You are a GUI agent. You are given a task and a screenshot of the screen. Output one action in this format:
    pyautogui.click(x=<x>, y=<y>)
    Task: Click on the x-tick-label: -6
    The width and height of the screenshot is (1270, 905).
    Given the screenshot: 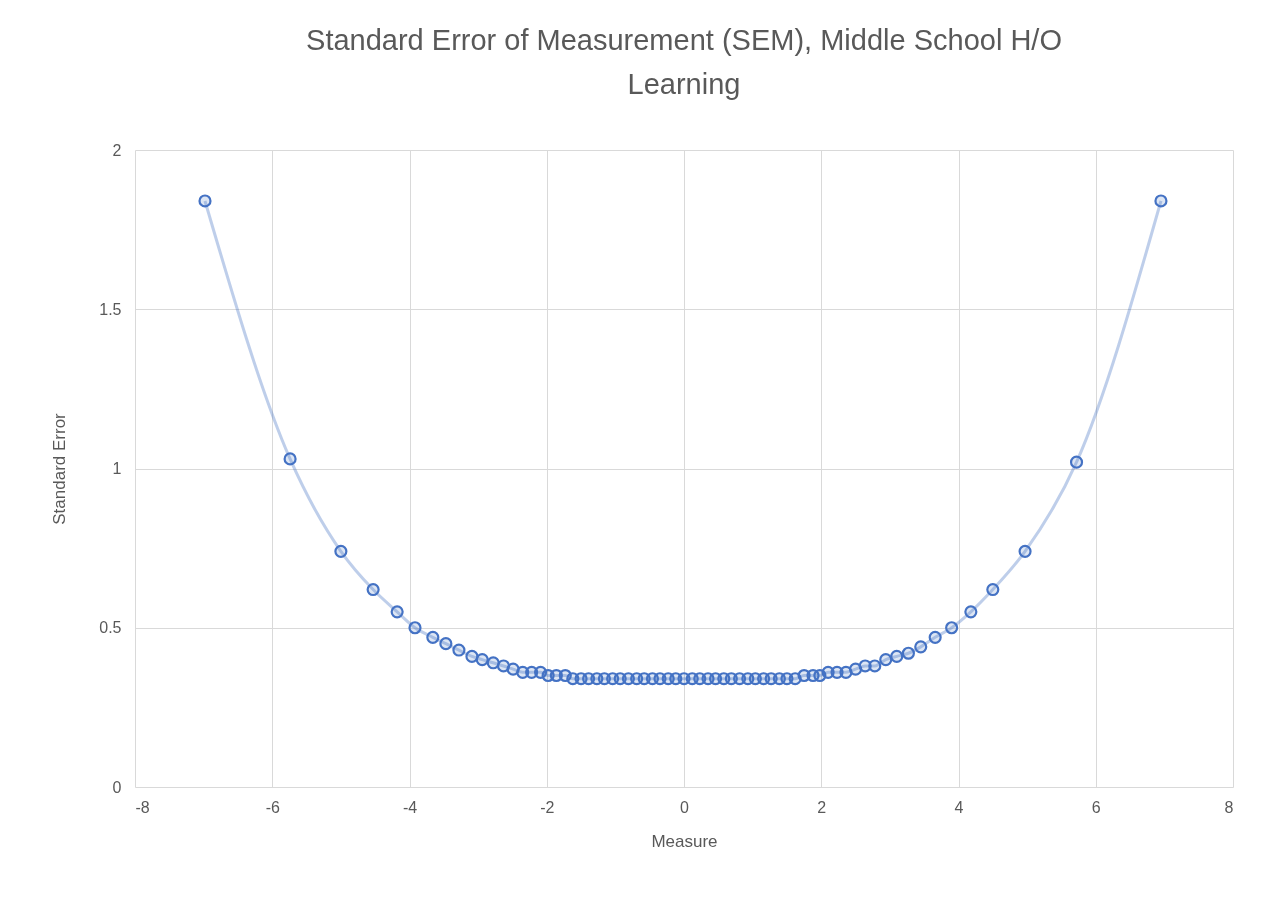 What is the action you would take?
    pyautogui.click(x=272, y=807)
    